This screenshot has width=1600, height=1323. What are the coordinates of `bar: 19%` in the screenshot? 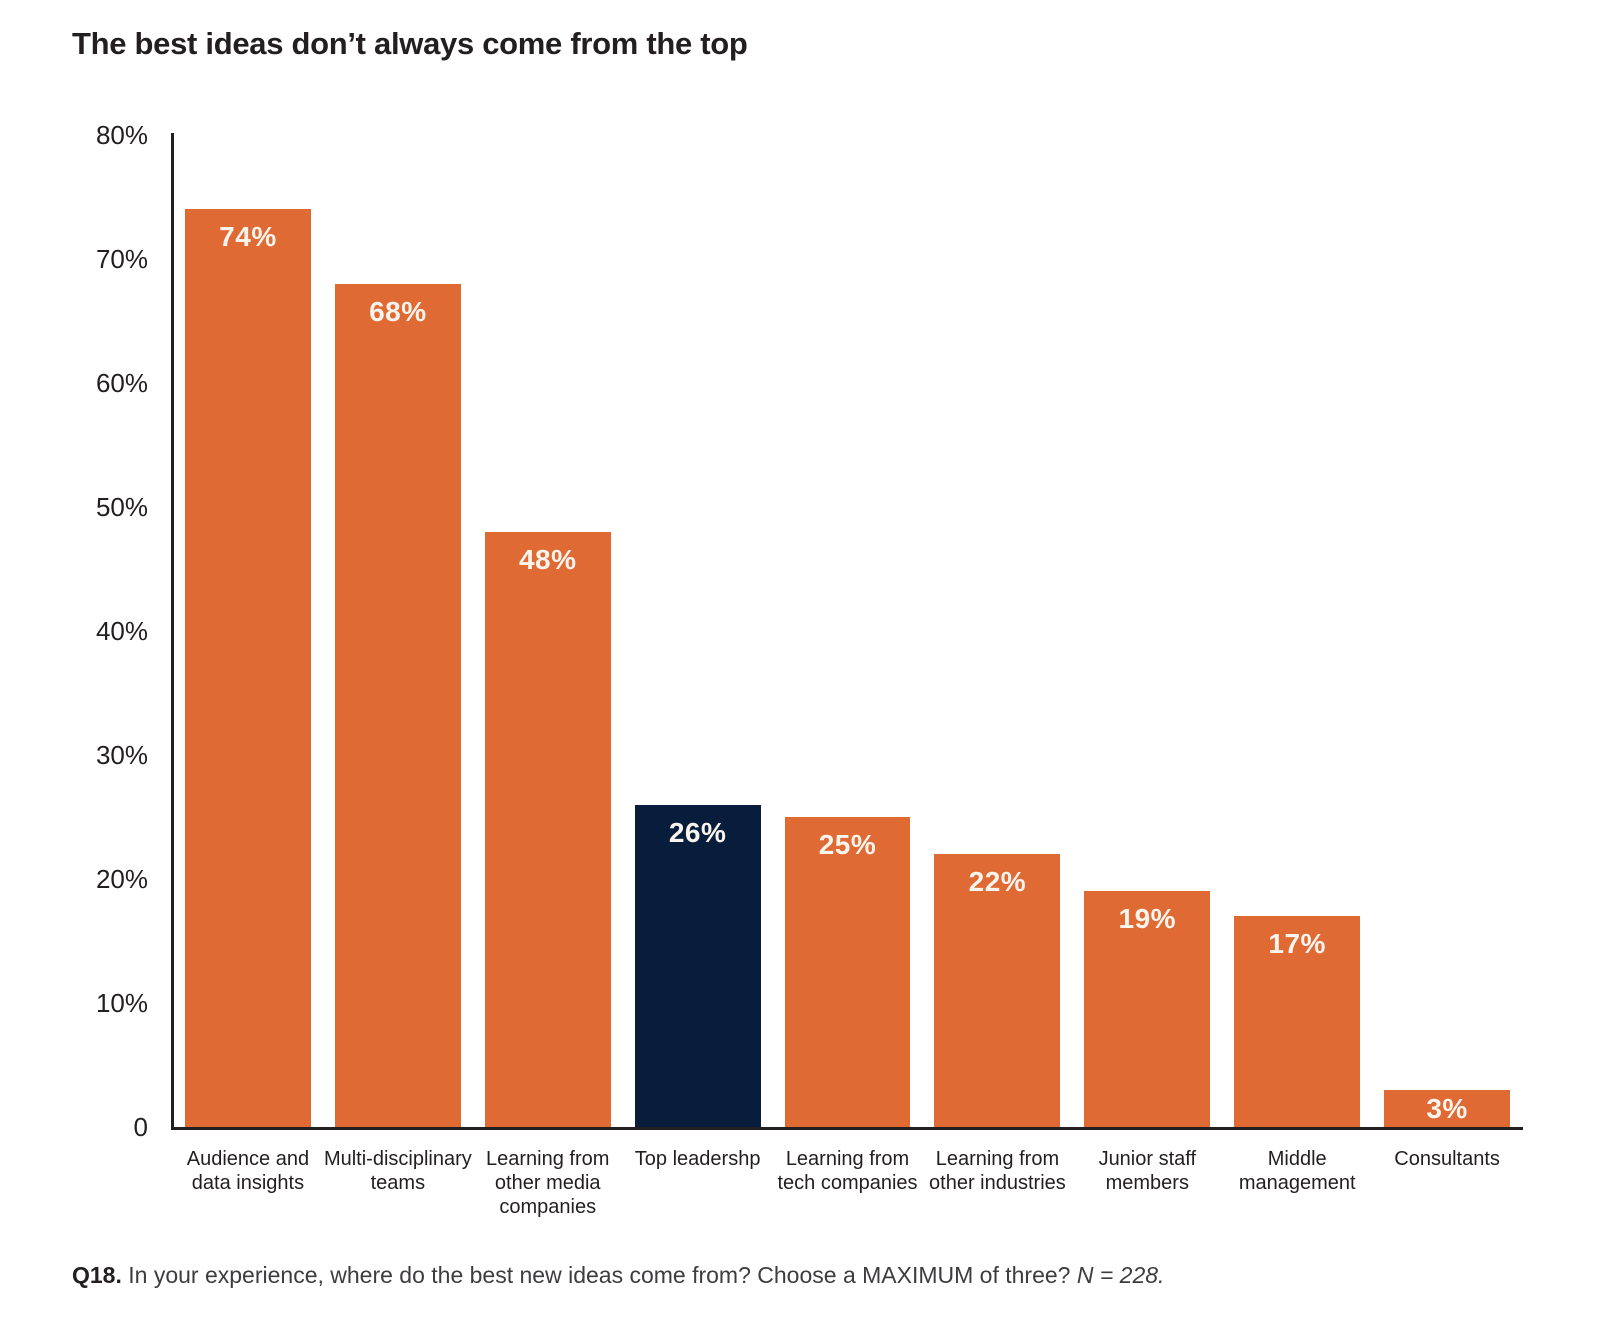 It's located at (1147, 1009).